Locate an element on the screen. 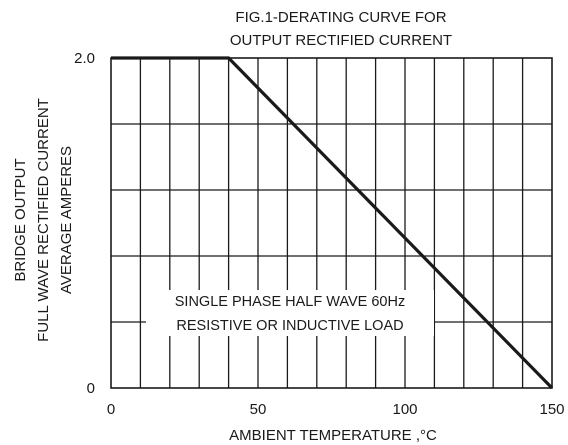  x-axis-label: AMBIENT TEMPERATURE ,°C is located at coordinates (333, 435).